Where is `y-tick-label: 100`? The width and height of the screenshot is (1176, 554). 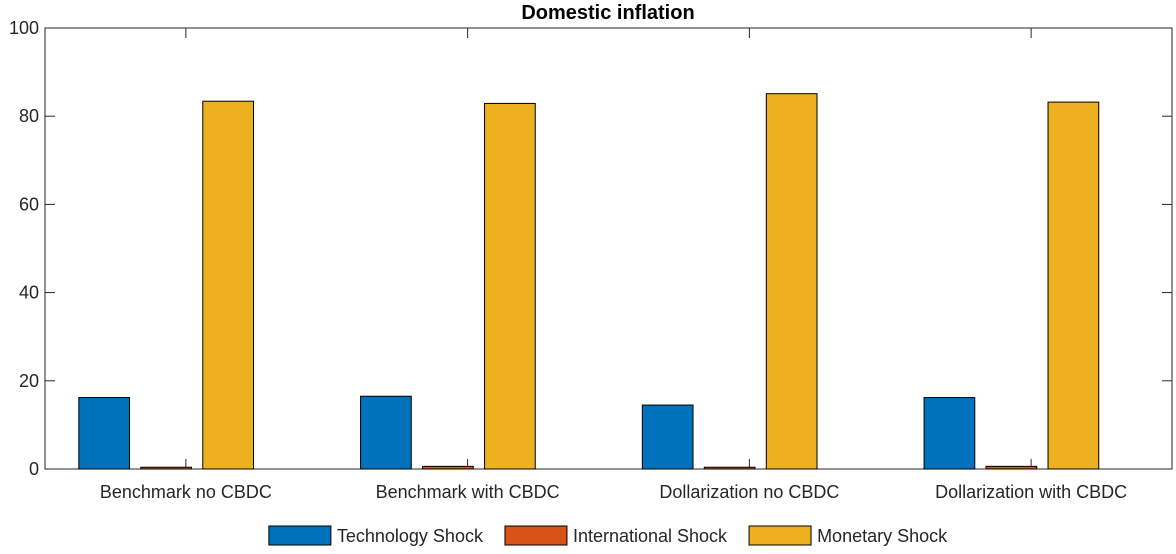
y-tick-label: 100 is located at coordinates (24, 28).